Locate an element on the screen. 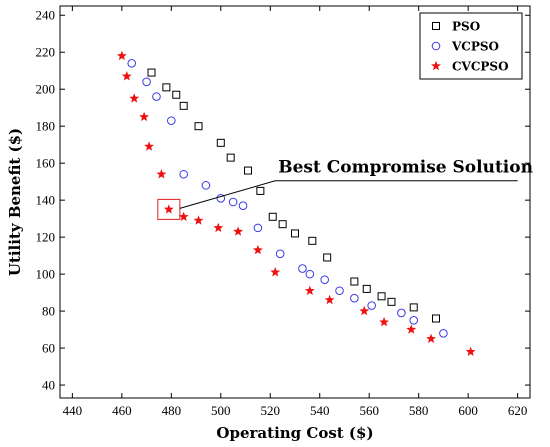 The height and width of the screenshot is (447, 550). legend-label-pso: PSO is located at coordinates (466, 27).